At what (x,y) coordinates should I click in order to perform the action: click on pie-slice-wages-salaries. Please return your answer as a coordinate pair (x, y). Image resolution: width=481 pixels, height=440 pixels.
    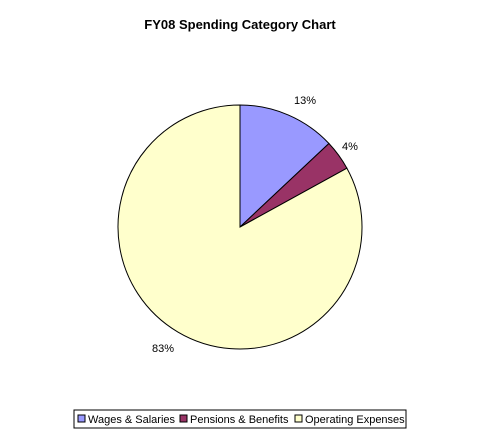
    Looking at the image, I should click on (284, 166).